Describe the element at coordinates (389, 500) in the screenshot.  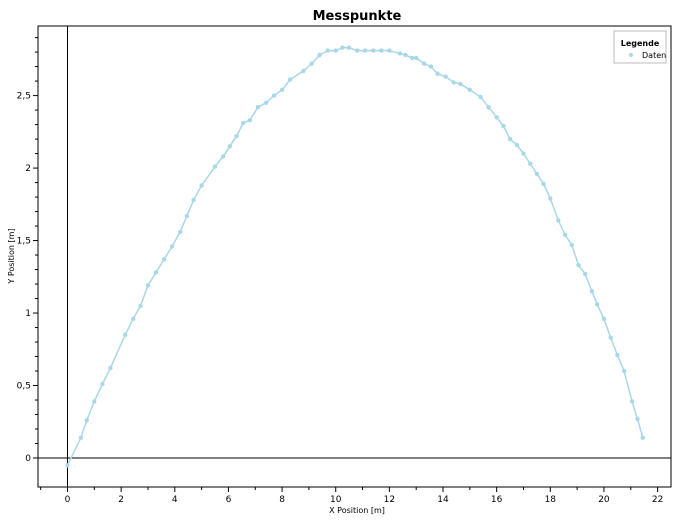
I see `x-tick-label-6: 12` at that location.